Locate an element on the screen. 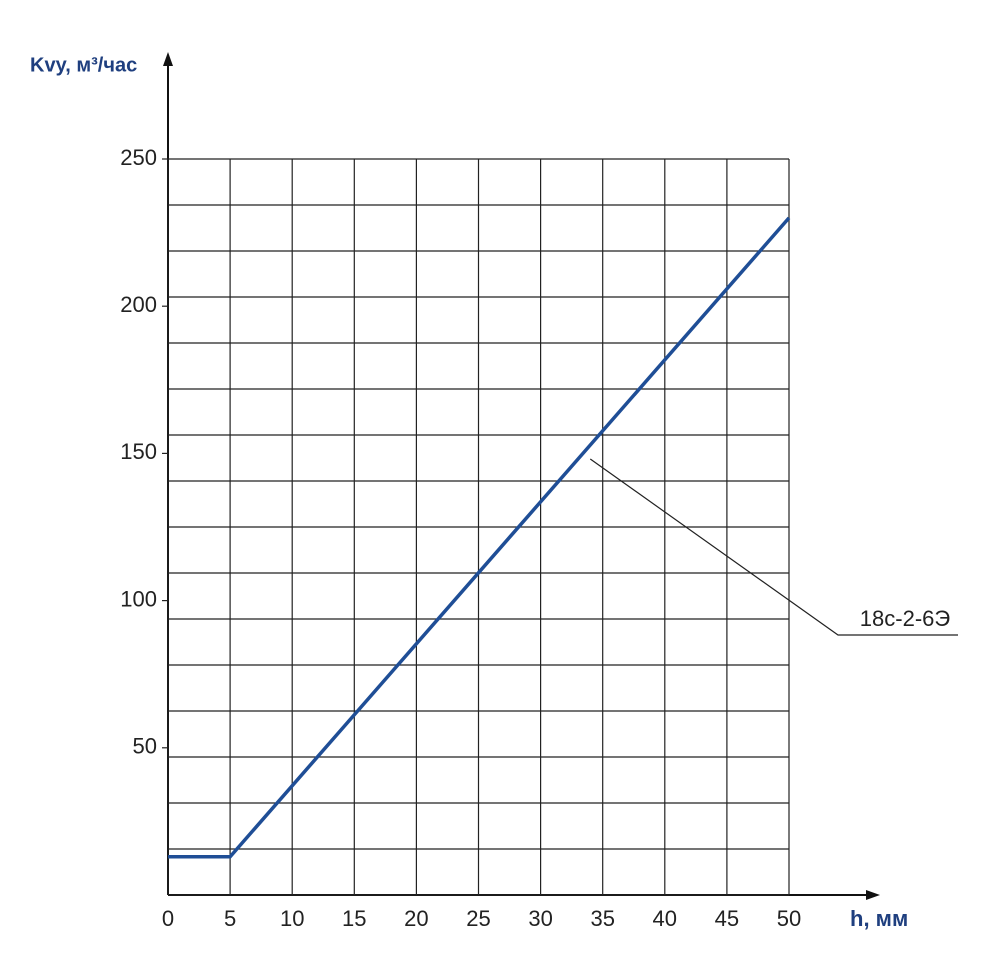  x-tick-label: 15 is located at coordinates (354, 918).